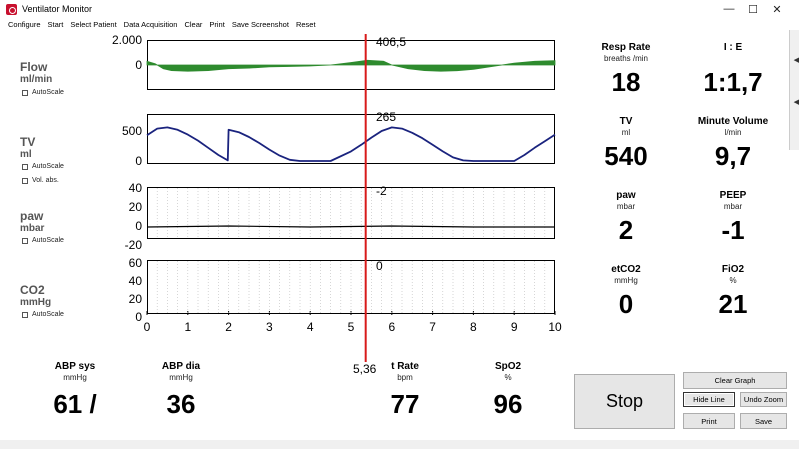 The image size is (799, 449). Describe the element at coordinates (138, 161) in the screenshot. I see `tv-ytick: 0` at that location.